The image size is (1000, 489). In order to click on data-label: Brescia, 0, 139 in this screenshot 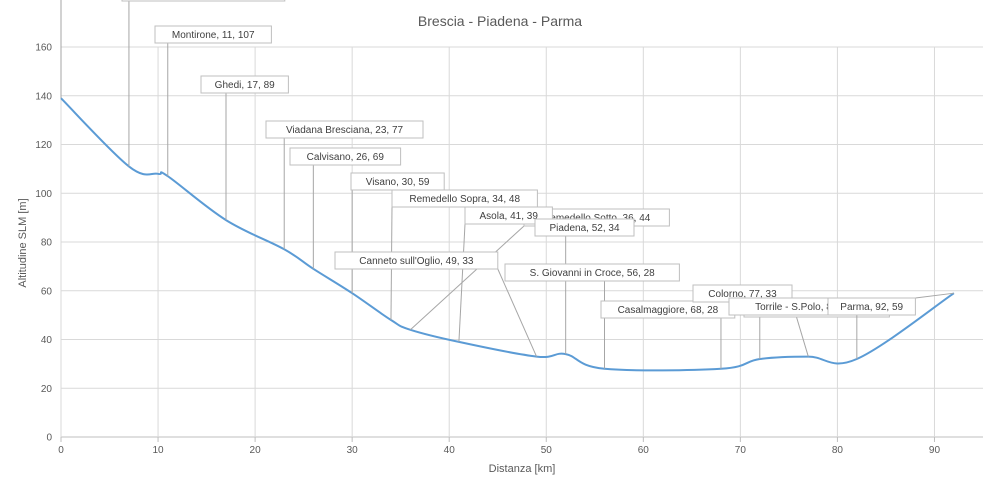, I will do `click(61, 49)`.